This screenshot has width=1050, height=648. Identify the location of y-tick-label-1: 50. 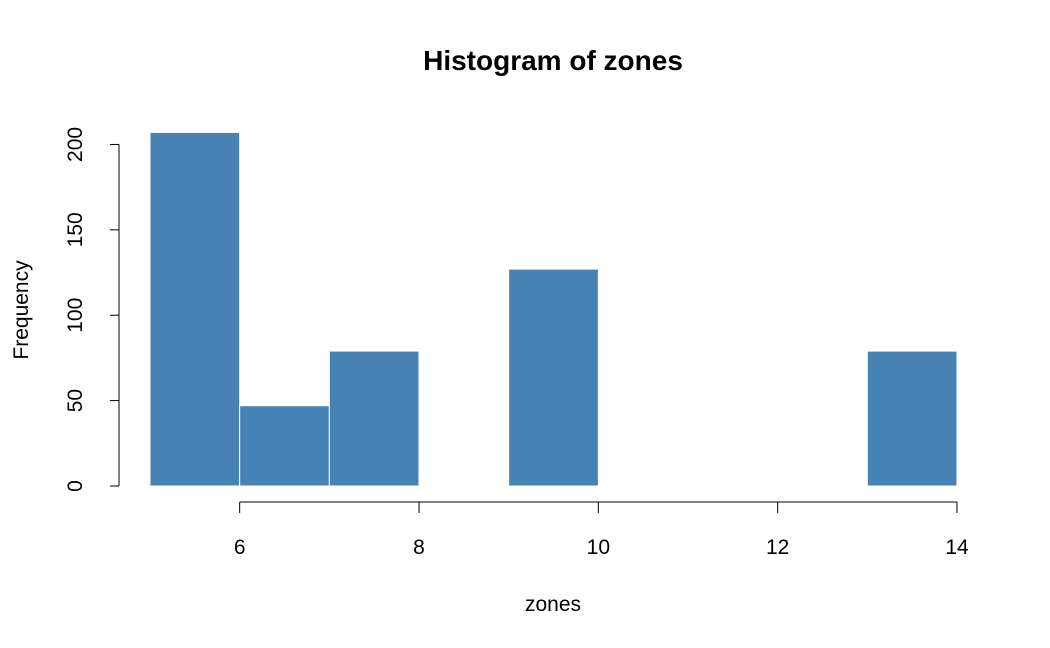
(75, 400).